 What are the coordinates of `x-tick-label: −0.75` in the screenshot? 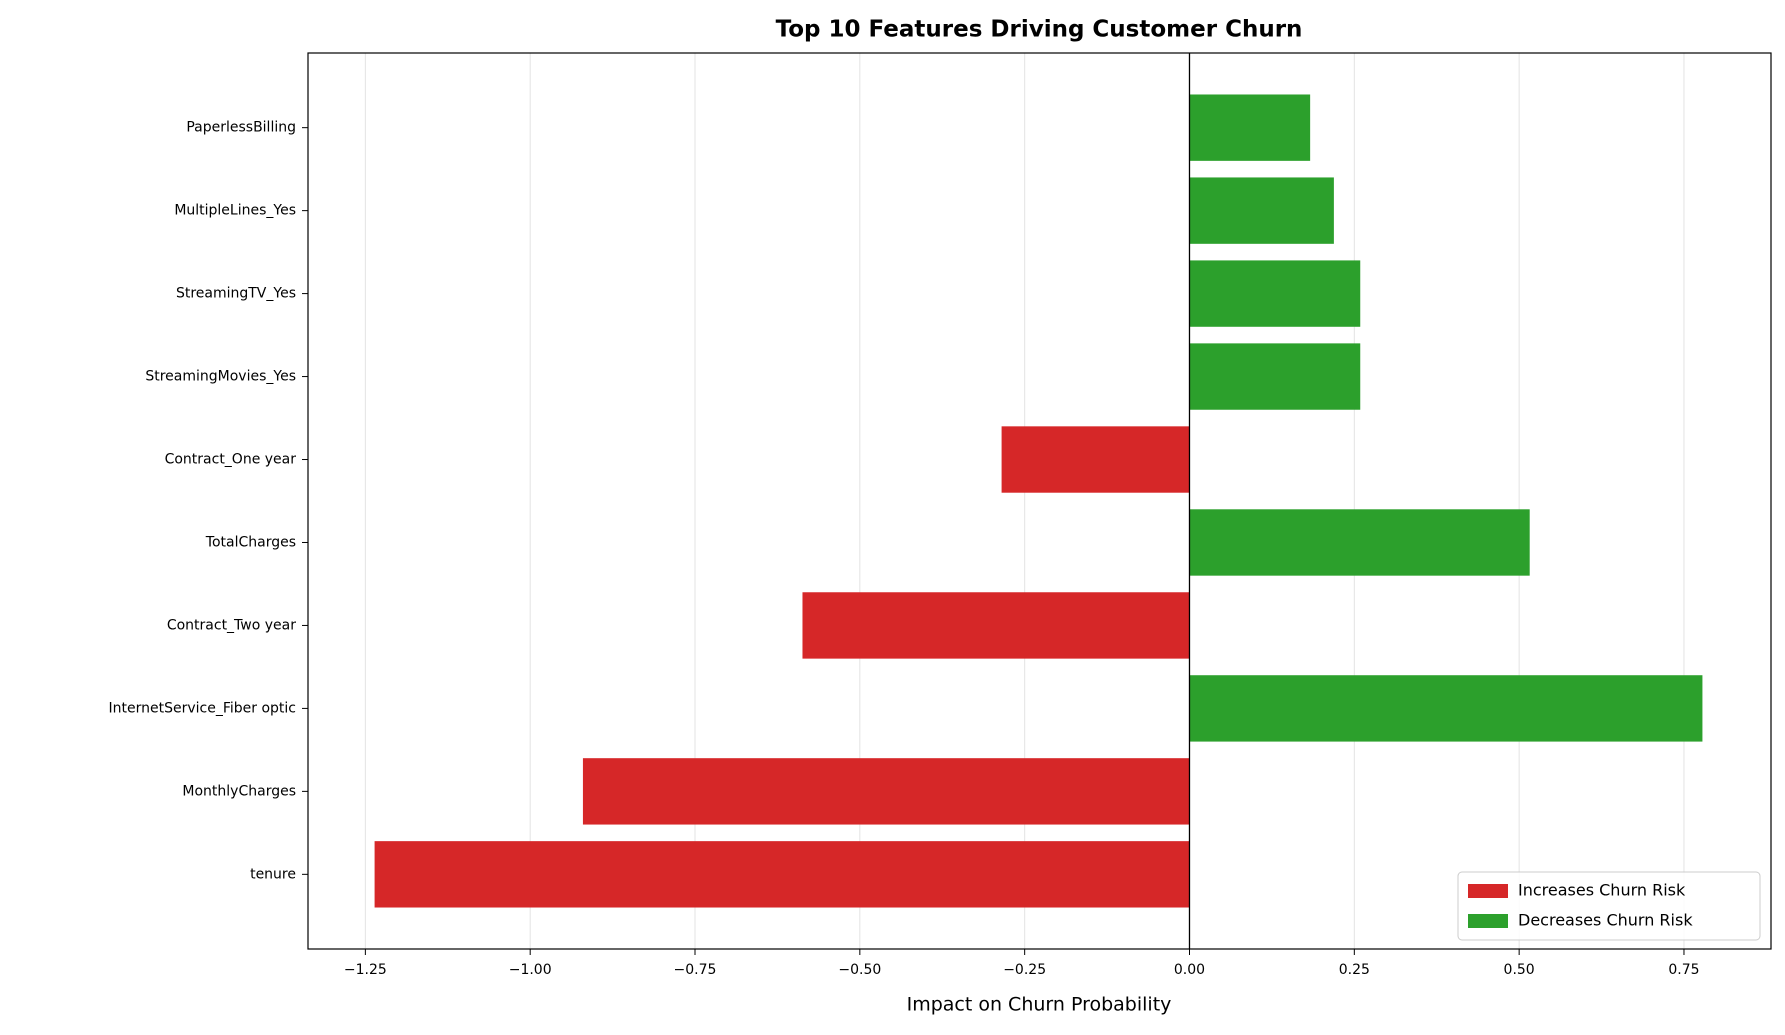 It's located at (695, 970).